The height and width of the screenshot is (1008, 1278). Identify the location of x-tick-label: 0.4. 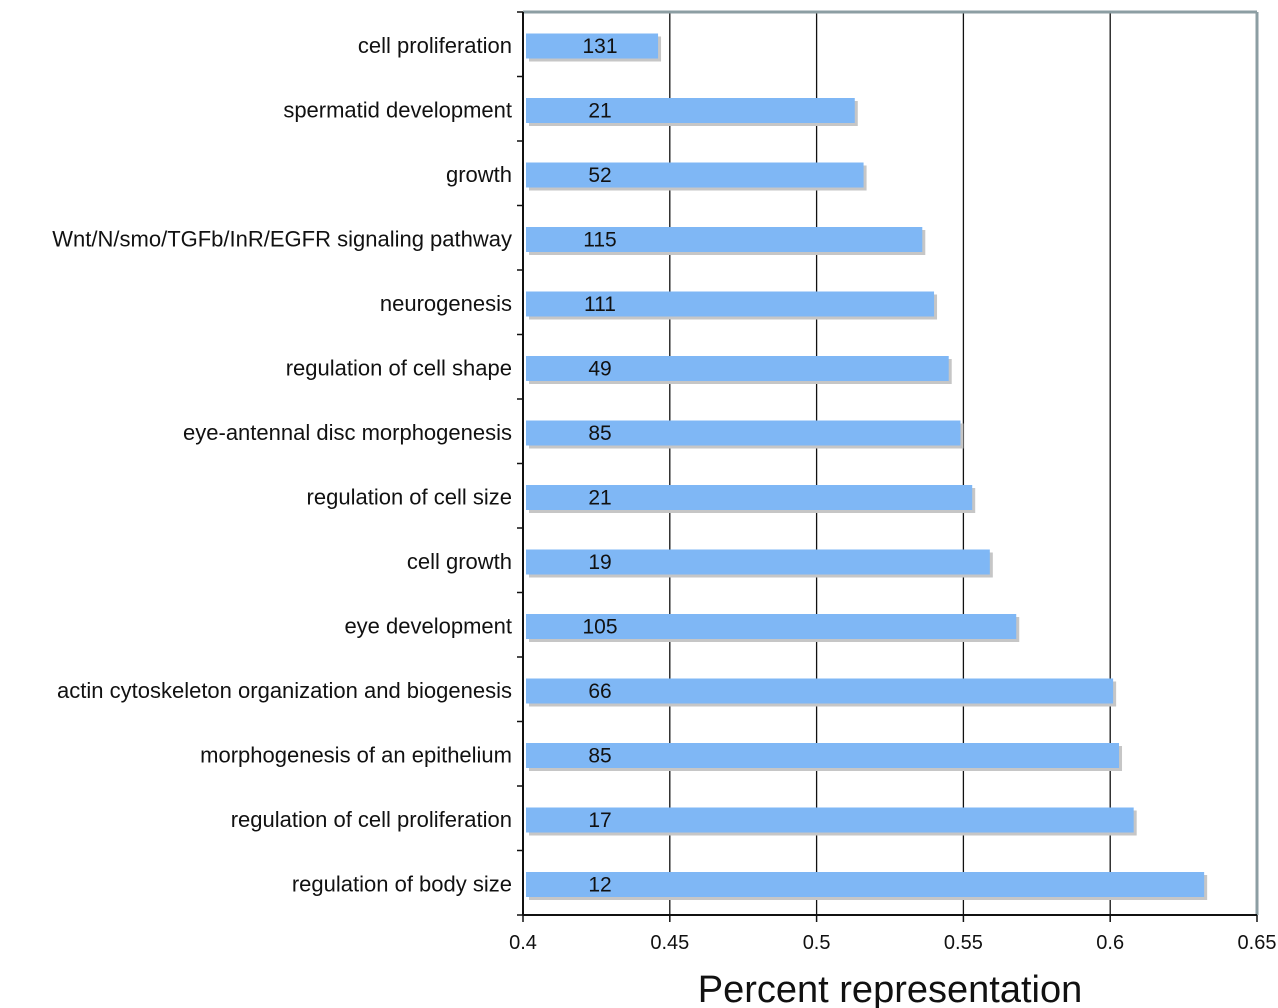
(523, 943).